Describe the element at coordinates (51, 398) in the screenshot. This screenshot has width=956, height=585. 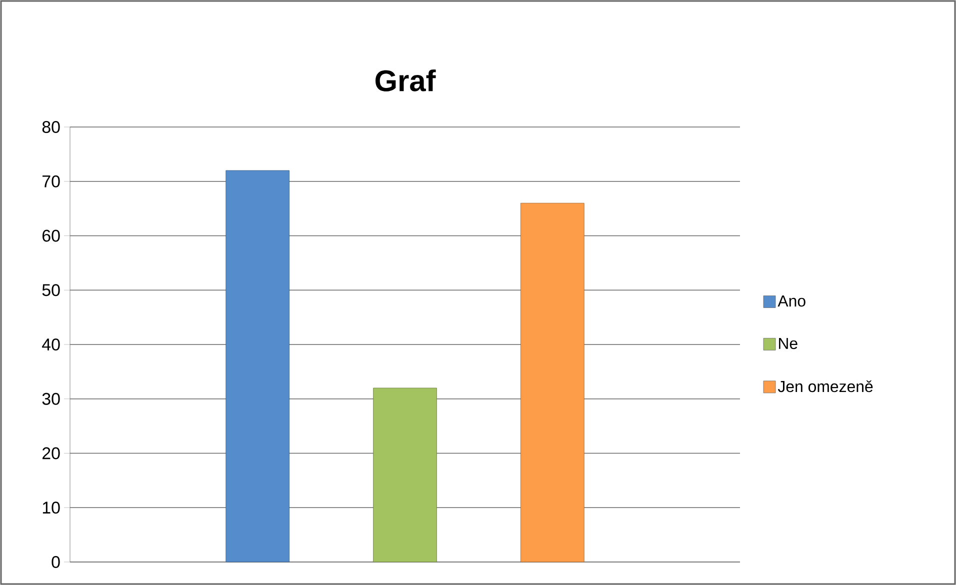
I see `y-tick-label: 30` at that location.